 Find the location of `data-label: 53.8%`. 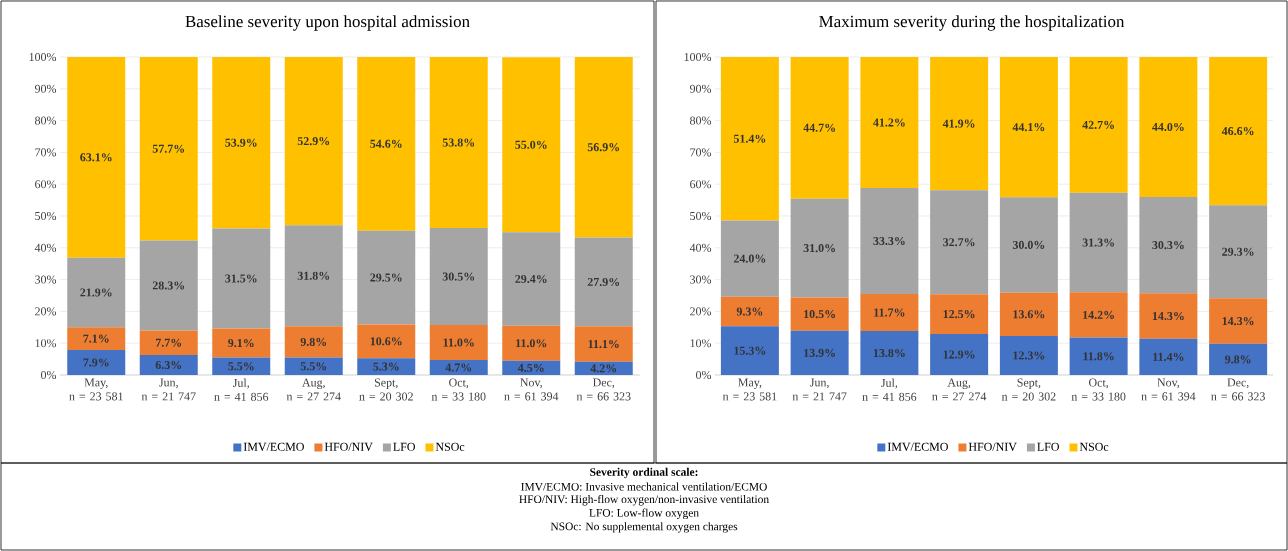

data-label: 53.8% is located at coordinates (458, 142).